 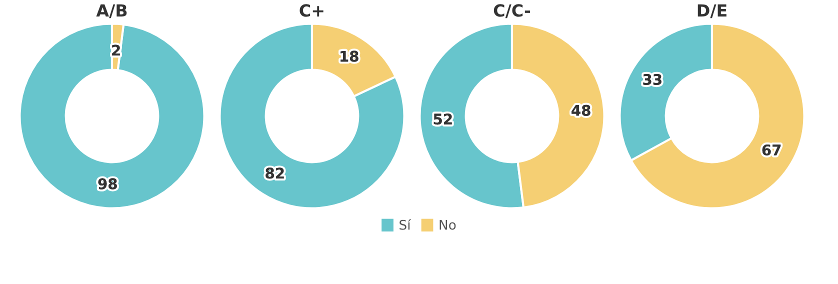 I want to click on legend-label: Sí, so click(x=406, y=224).